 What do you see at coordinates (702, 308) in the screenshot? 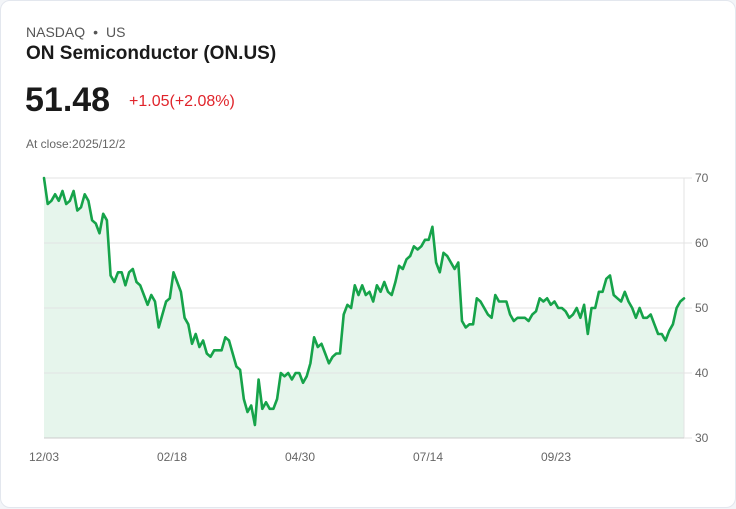
I see `y-tick-label: 50` at bounding box center [702, 308].